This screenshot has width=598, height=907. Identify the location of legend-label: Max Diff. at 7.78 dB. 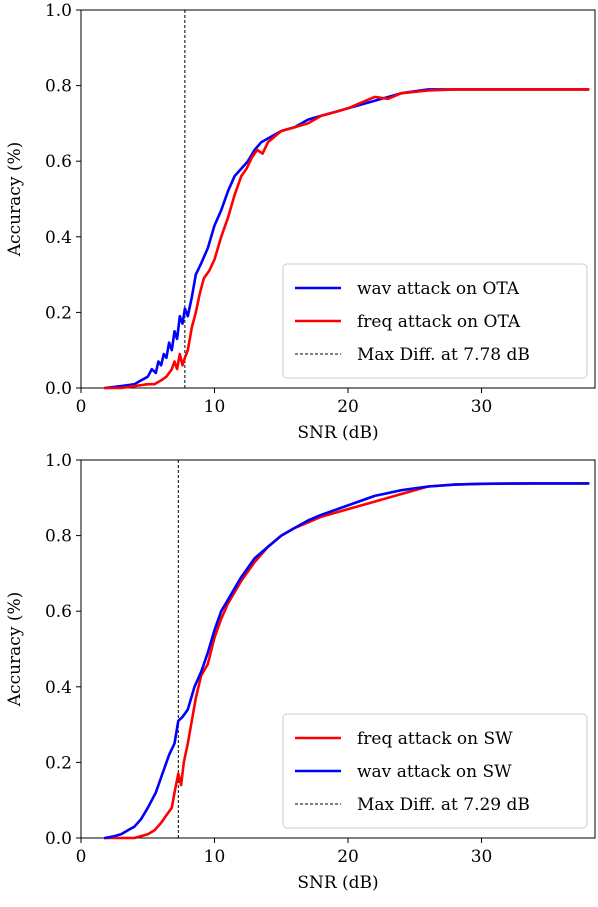
(443, 355).